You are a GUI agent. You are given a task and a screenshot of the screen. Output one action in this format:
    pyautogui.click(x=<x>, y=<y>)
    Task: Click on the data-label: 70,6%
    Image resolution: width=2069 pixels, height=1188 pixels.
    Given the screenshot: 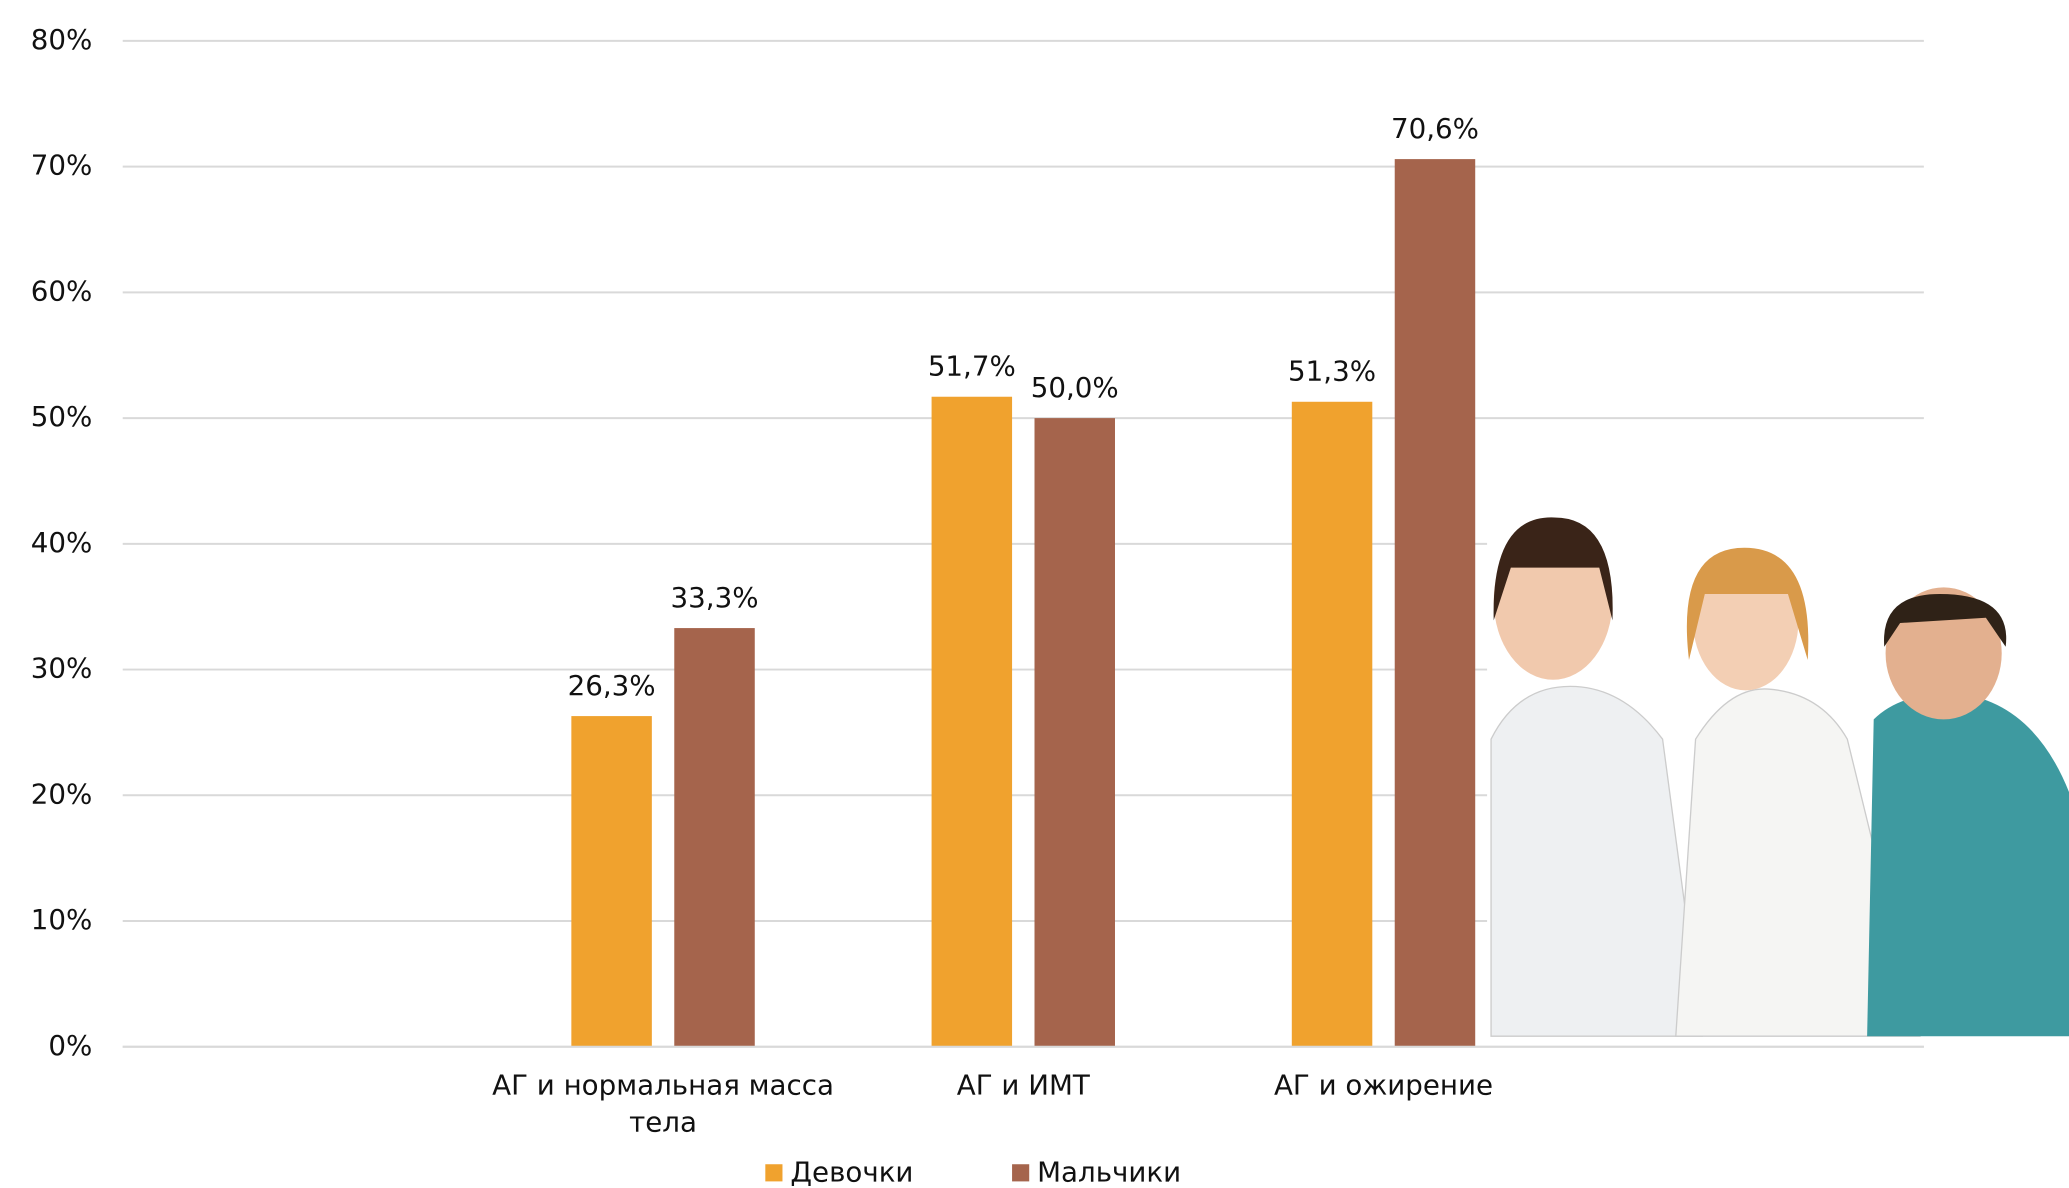 What is the action you would take?
    pyautogui.click(x=1435, y=128)
    